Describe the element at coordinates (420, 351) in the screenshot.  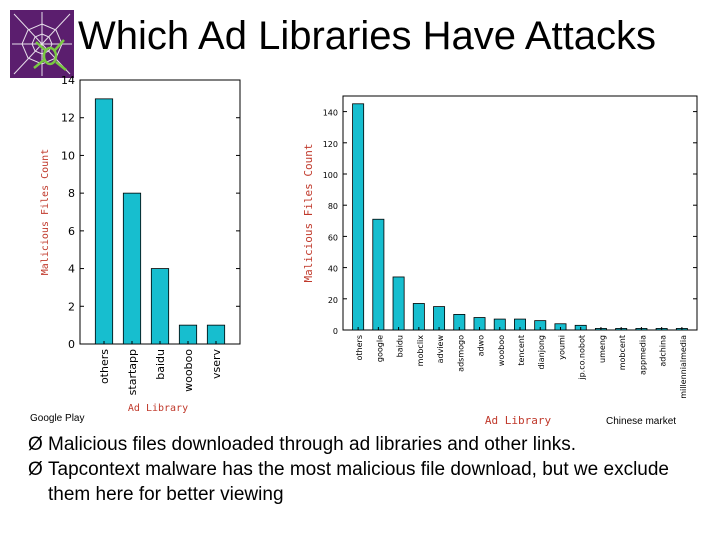
I see `chinese-market-x-tick-label: mobclix` at that location.